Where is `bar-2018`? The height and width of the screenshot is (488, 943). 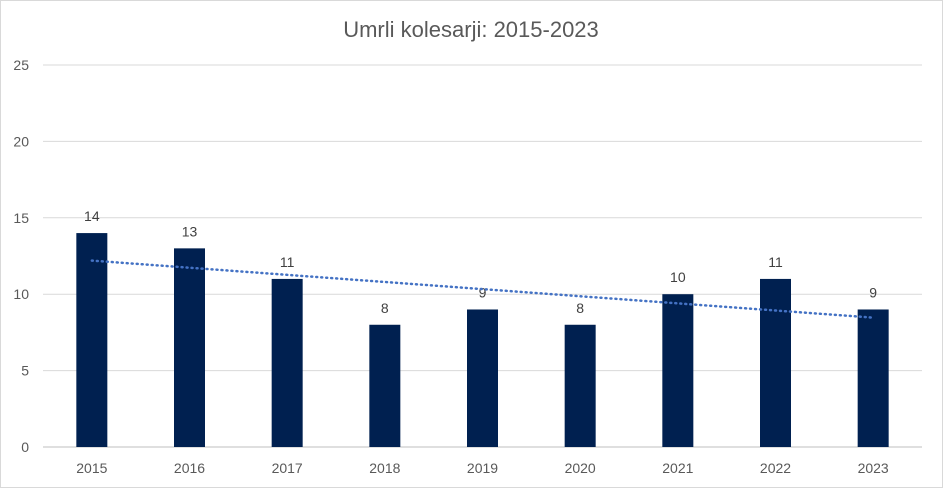
bar-2018 is located at coordinates (385, 385).